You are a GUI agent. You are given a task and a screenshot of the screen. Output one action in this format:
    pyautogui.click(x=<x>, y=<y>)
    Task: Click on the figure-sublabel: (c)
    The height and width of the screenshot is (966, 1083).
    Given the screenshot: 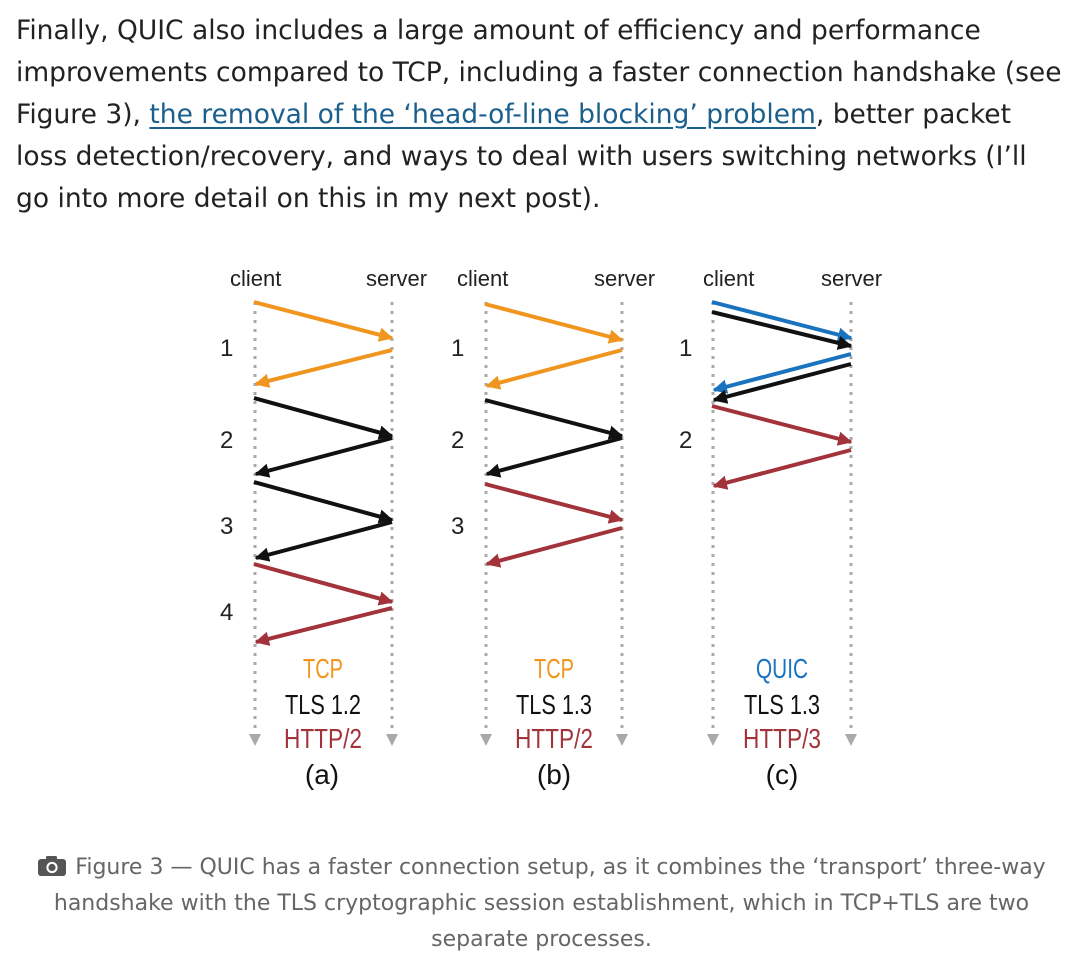 What is the action you would take?
    pyautogui.click(x=782, y=774)
    